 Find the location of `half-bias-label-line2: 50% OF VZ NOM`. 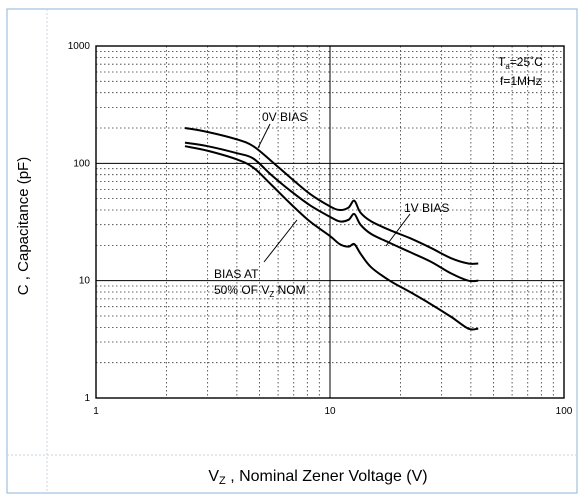

half-bias-label-line2: 50% OF VZ NOM is located at coordinates (260, 291).